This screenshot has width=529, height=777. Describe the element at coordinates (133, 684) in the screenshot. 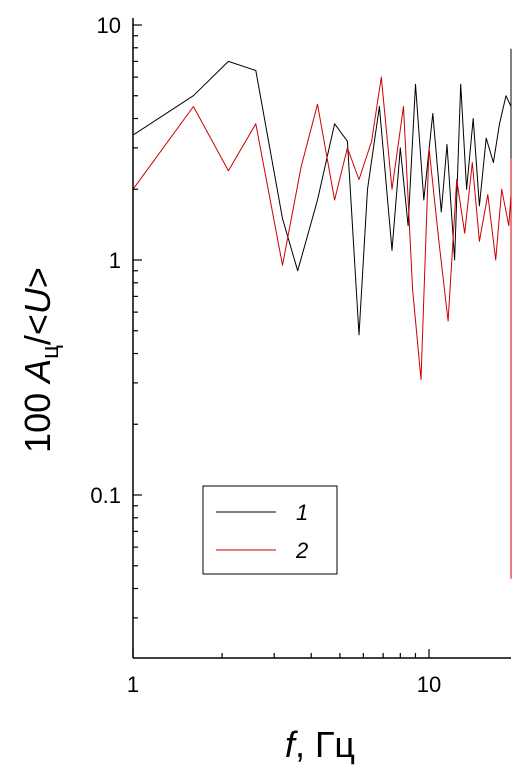

I see `x-tick-label: 1` at that location.